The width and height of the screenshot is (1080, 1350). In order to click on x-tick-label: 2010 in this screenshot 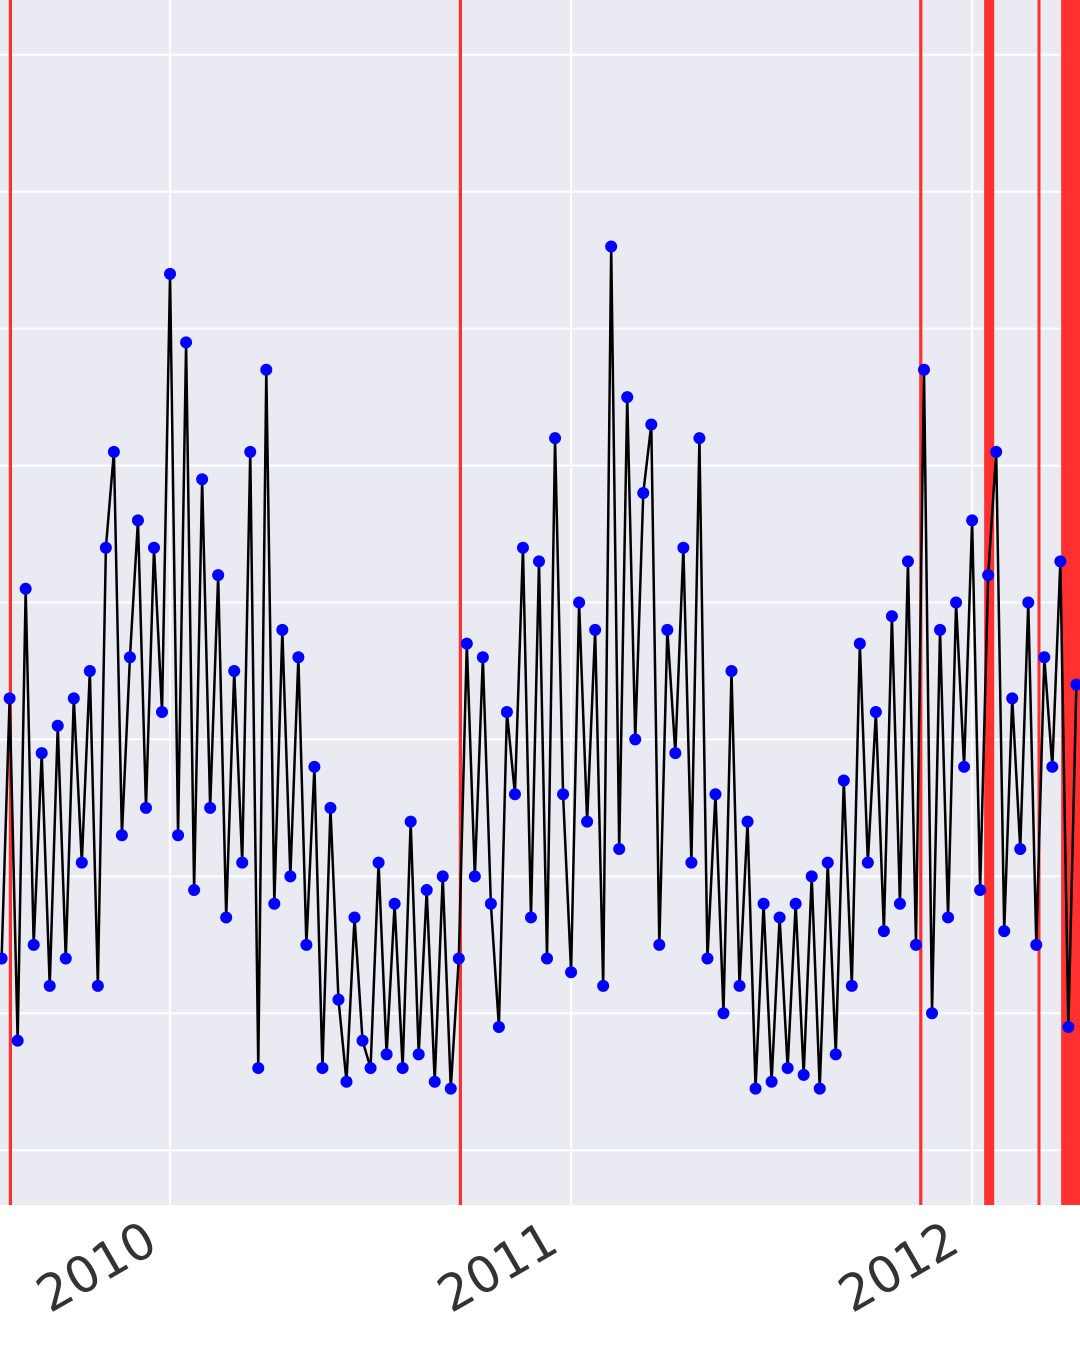, I will do `click(96, 1267)`.